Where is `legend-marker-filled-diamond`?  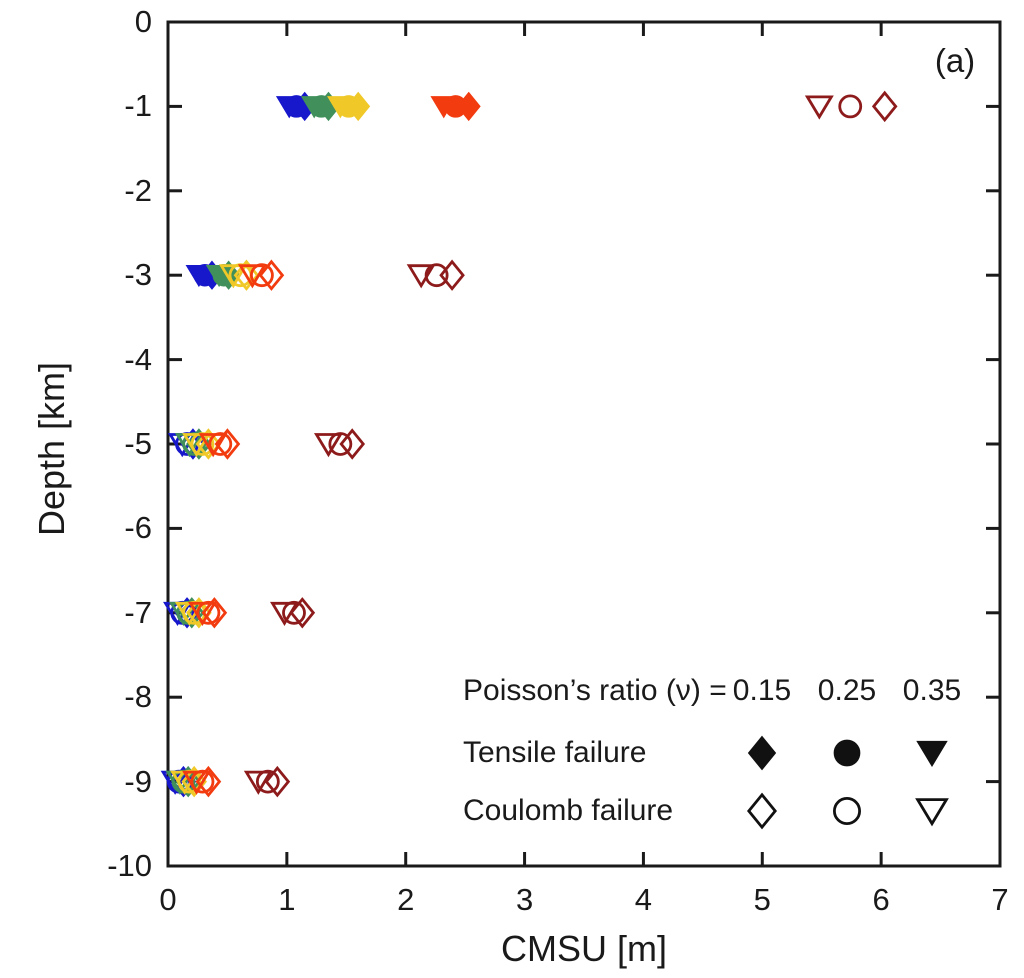 legend-marker-filled-diamond is located at coordinates (762, 753).